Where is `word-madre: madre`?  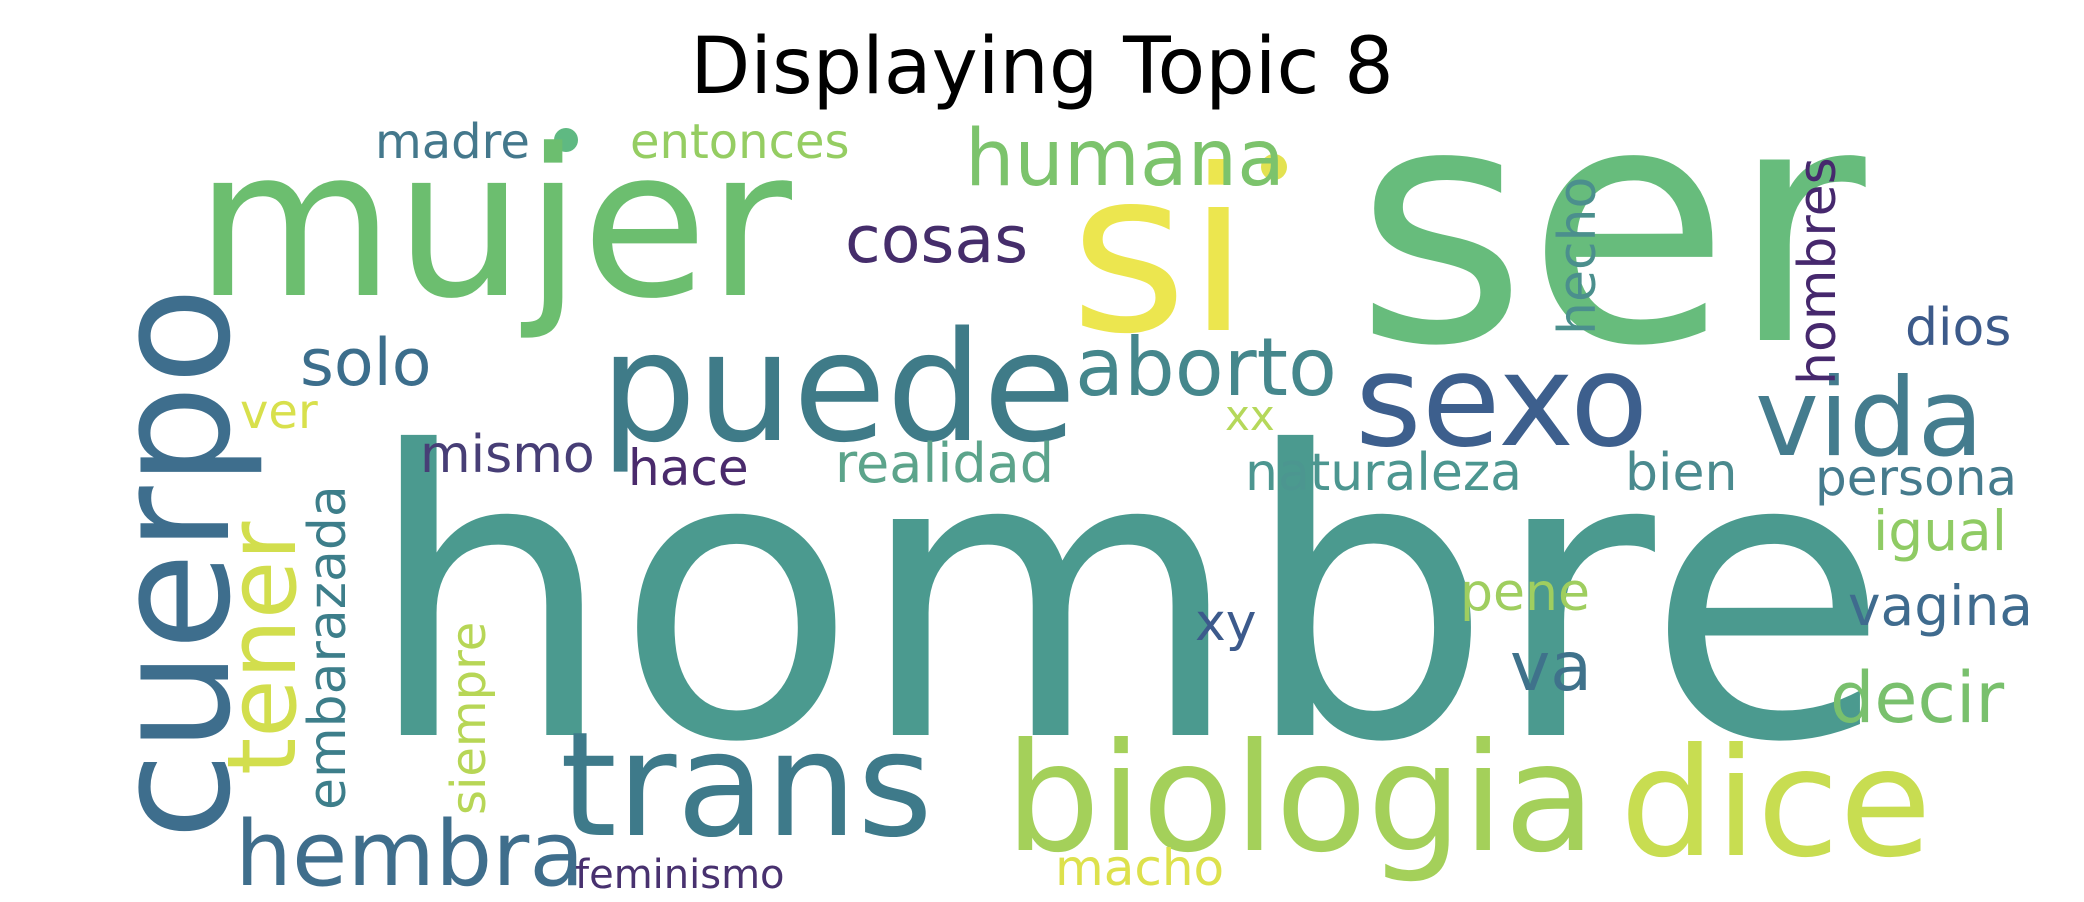 word-madre: madre is located at coordinates (452, 142).